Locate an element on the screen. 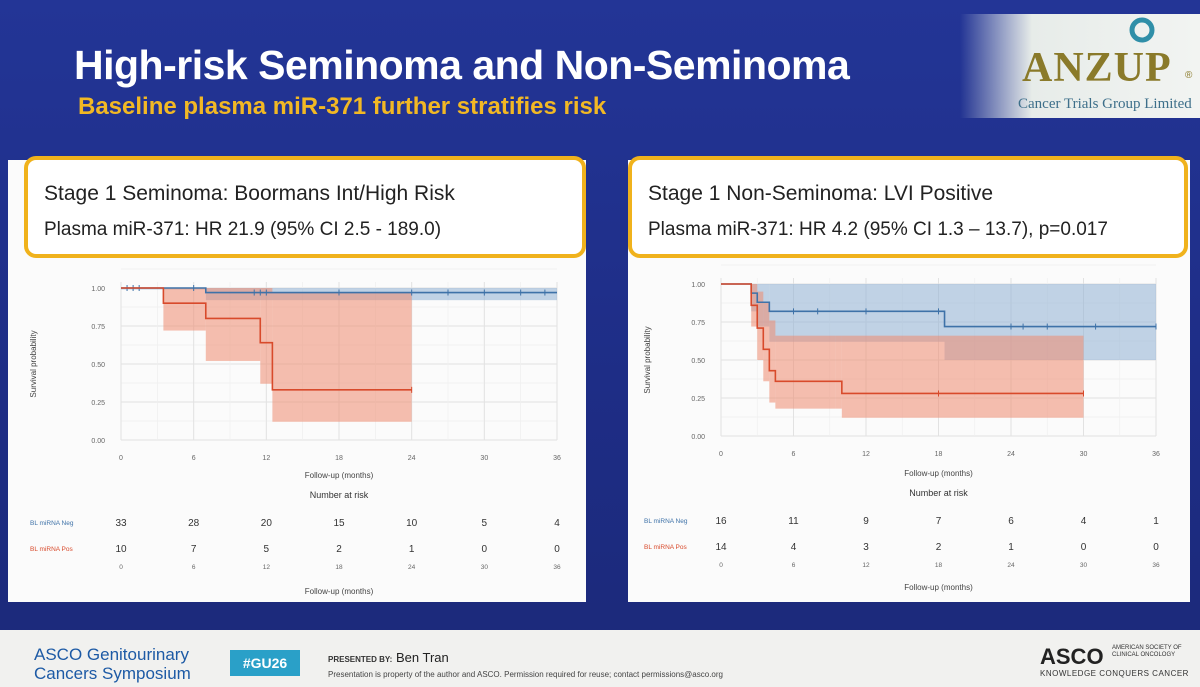  footer-bar is located at coordinates (600, 658).